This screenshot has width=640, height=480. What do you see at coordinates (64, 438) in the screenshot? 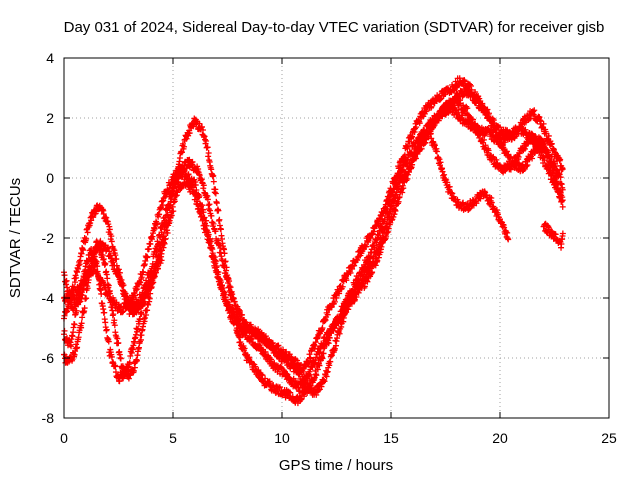
I see `x-tick-label: 0` at bounding box center [64, 438].